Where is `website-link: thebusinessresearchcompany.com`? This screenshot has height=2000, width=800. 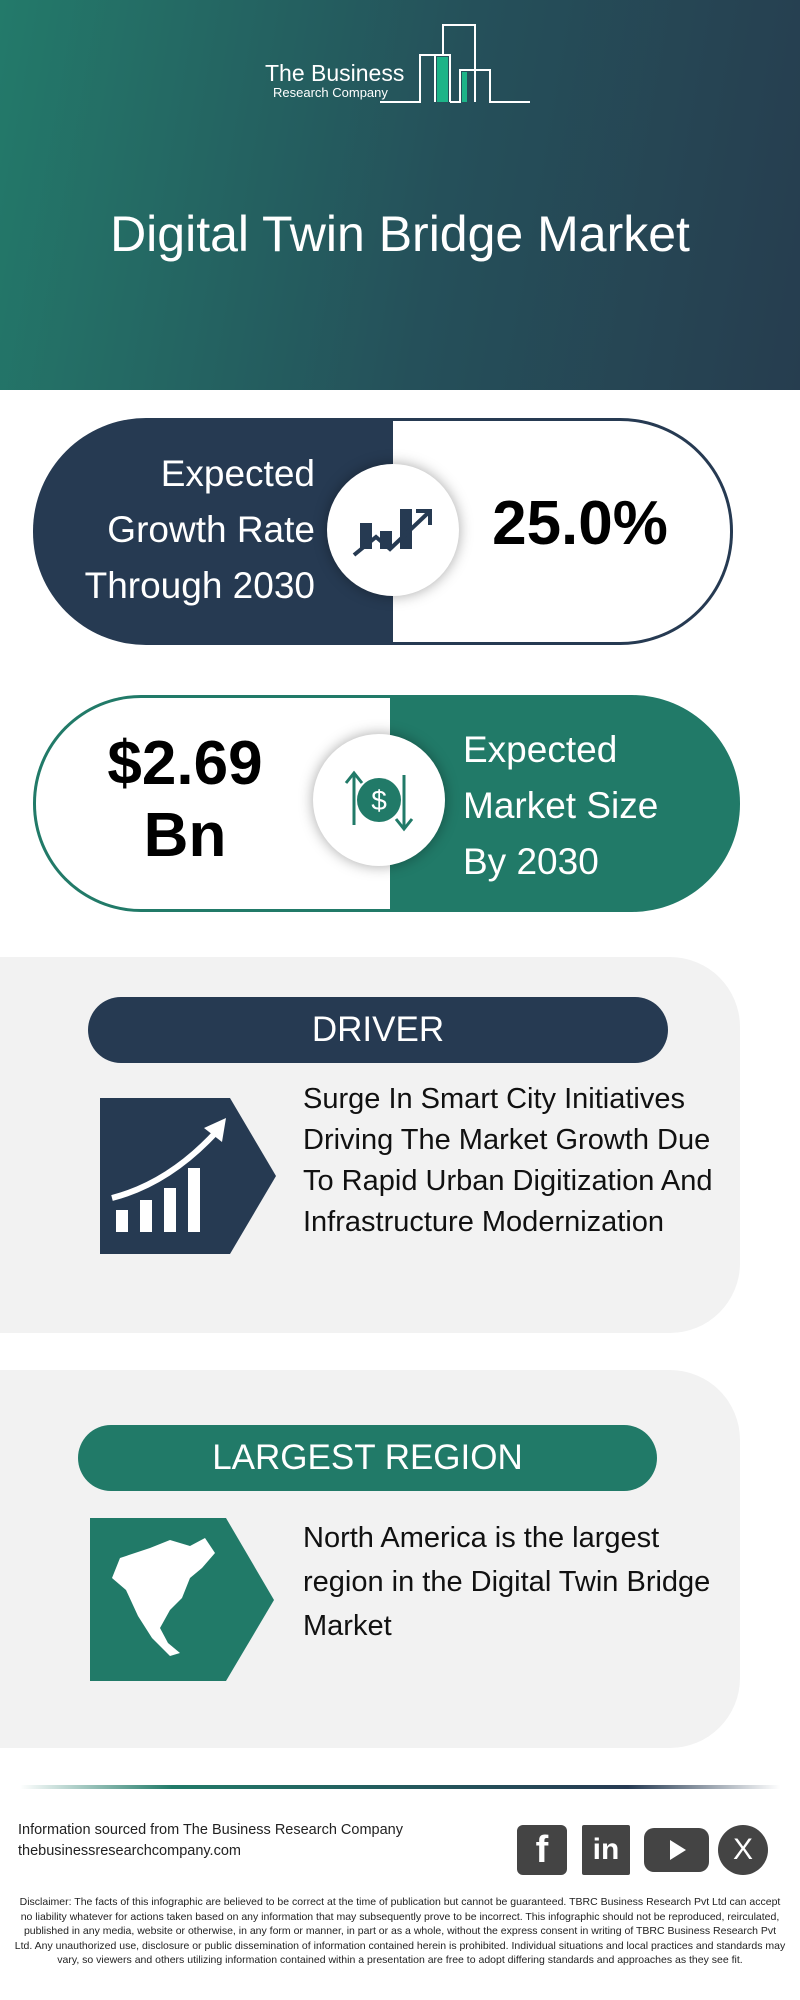
website-link: thebusinessresearchcompany.com is located at coordinates (129, 1851).